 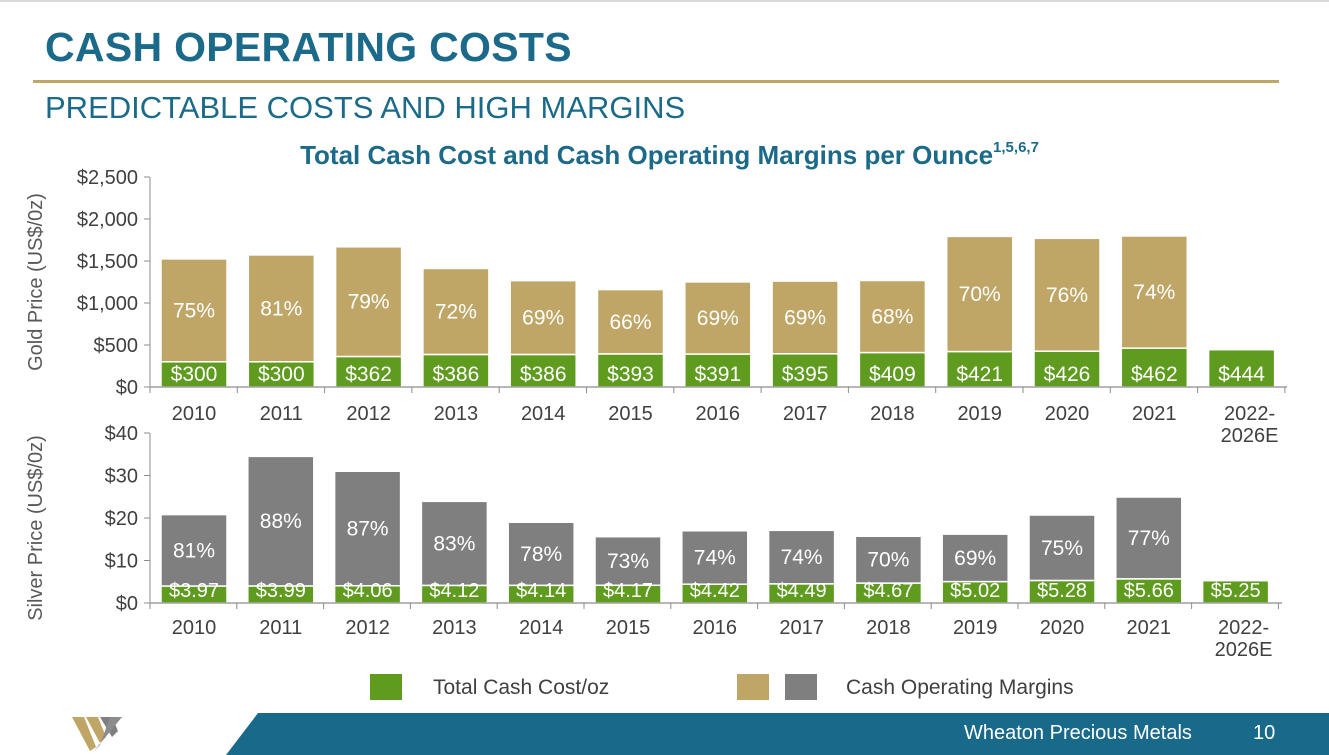 I want to click on gold-margin-label: 68%, so click(x=892, y=317).